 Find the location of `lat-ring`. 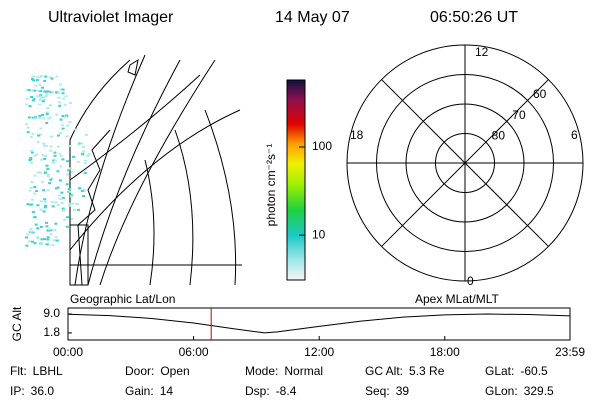

lat-ring is located at coordinates (465, 163).